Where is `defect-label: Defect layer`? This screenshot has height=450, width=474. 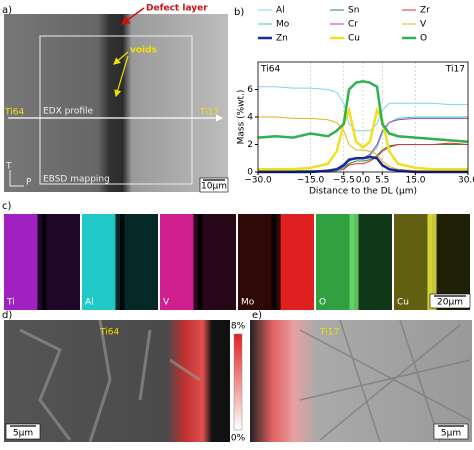 defect-label: Defect layer is located at coordinates (177, 9).